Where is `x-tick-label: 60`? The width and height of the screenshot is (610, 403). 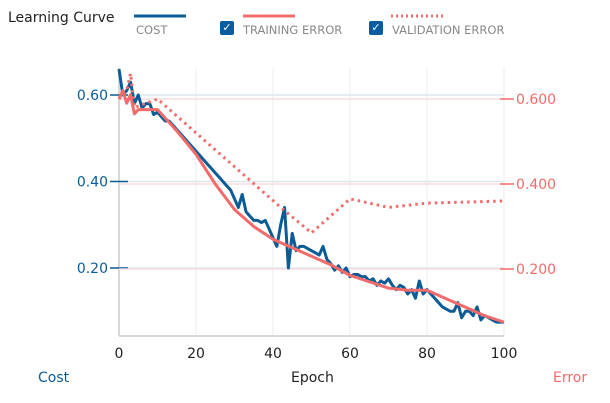
x-tick-label: 60 is located at coordinates (350, 354).